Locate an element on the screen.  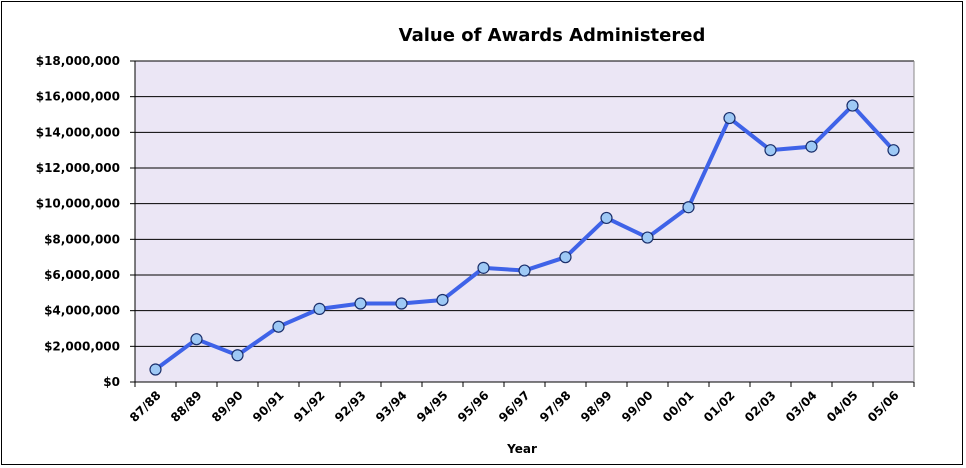
x-tick-label: 99/00 is located at coordinates (637, 406).